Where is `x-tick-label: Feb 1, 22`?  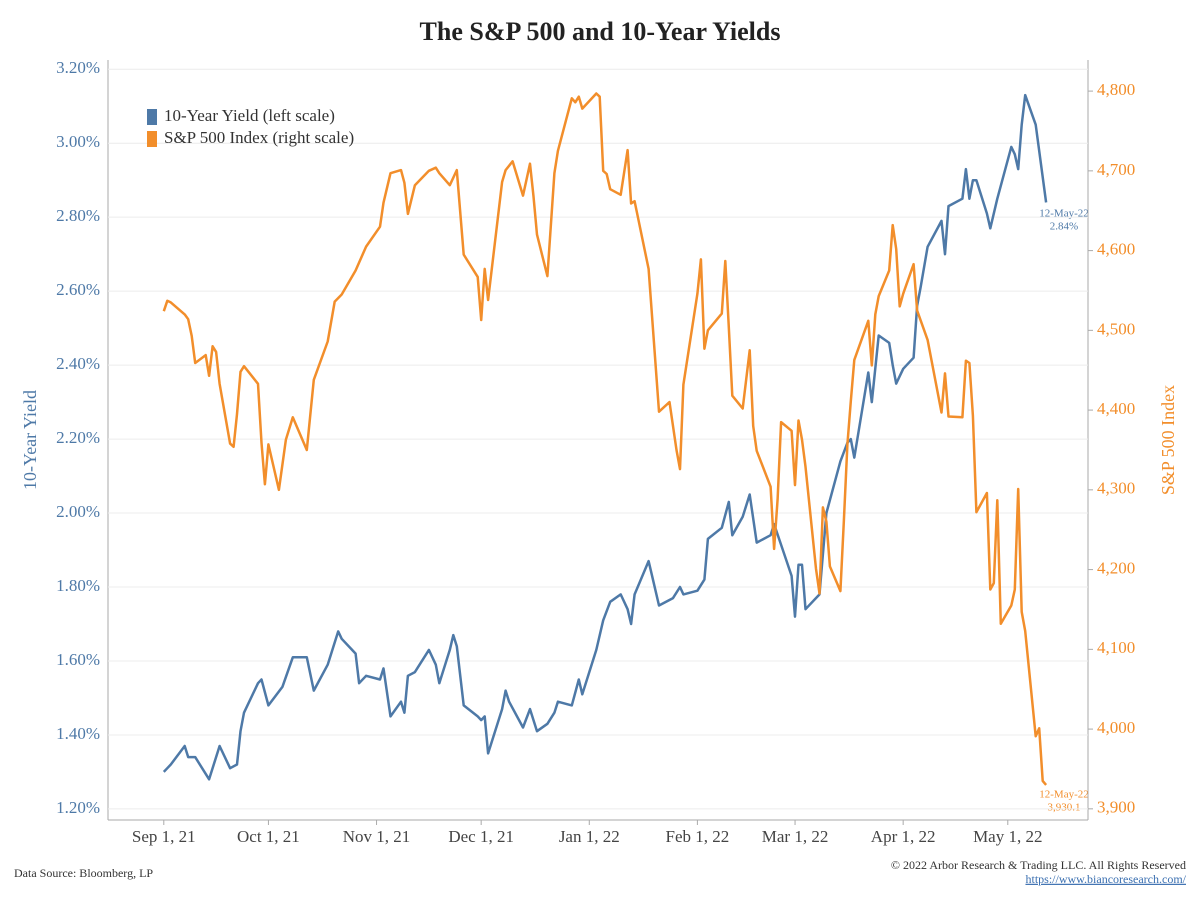
x-tick-label: Feb 1, 22 is located at coordinates (698, 836).